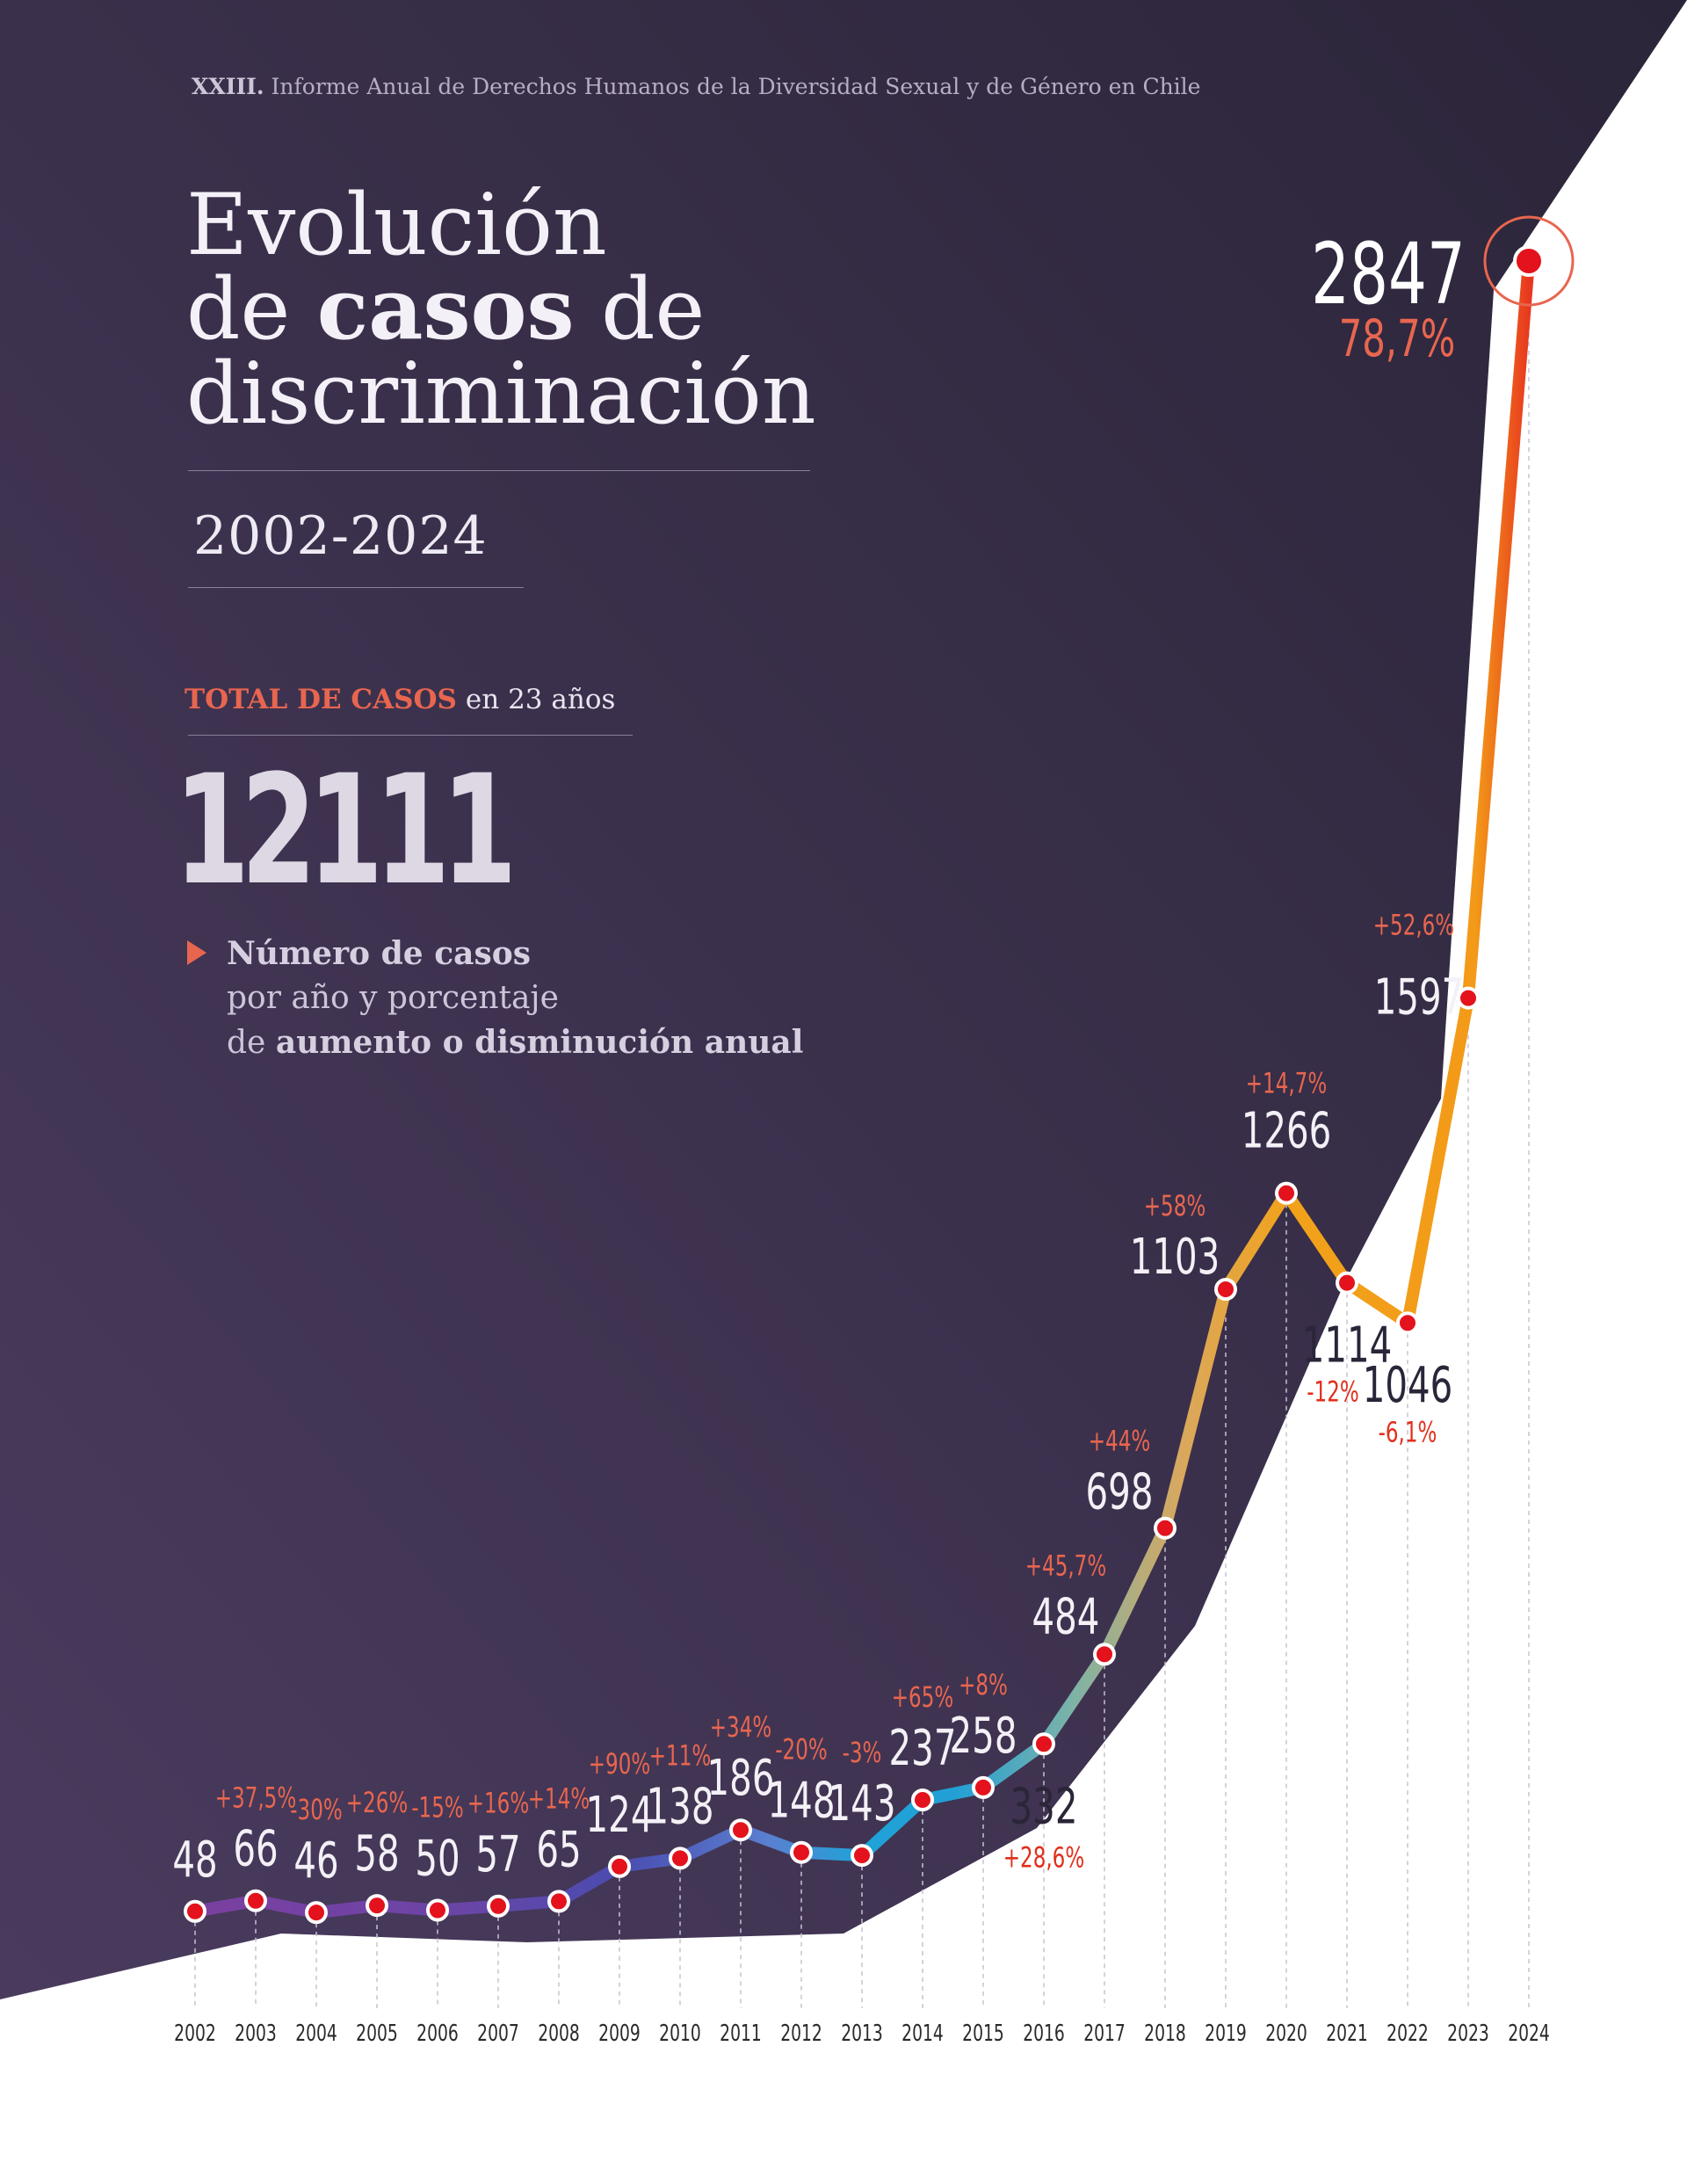  Describe the element at coordinates (255, 1848) in the screenshot. I see `value-label: 66` at that location.